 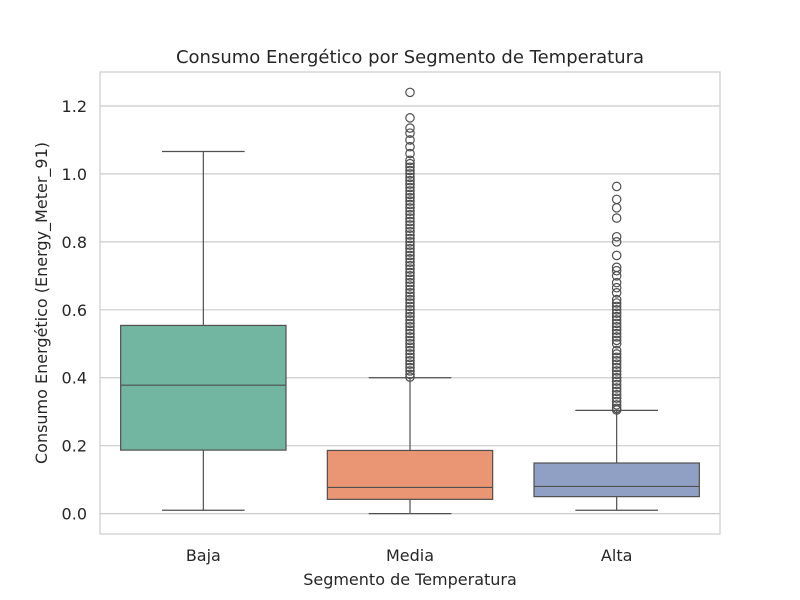 I want to click on y-tick-label: 0.0, so click(x=74, y=514).